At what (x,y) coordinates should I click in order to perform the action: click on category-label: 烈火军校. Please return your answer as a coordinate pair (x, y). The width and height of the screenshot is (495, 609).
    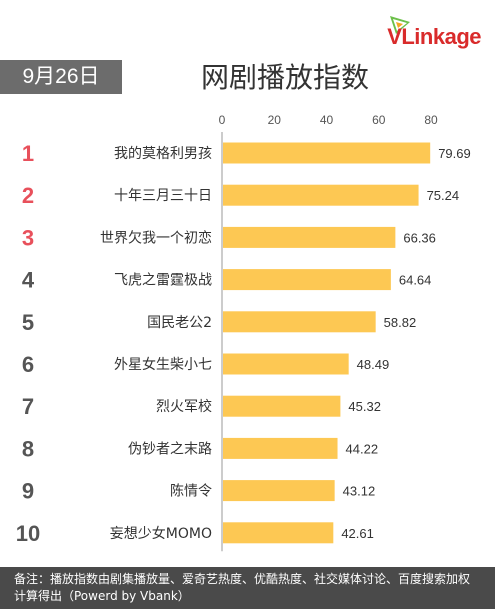
    Looking at the image, I should click on (184, 406).